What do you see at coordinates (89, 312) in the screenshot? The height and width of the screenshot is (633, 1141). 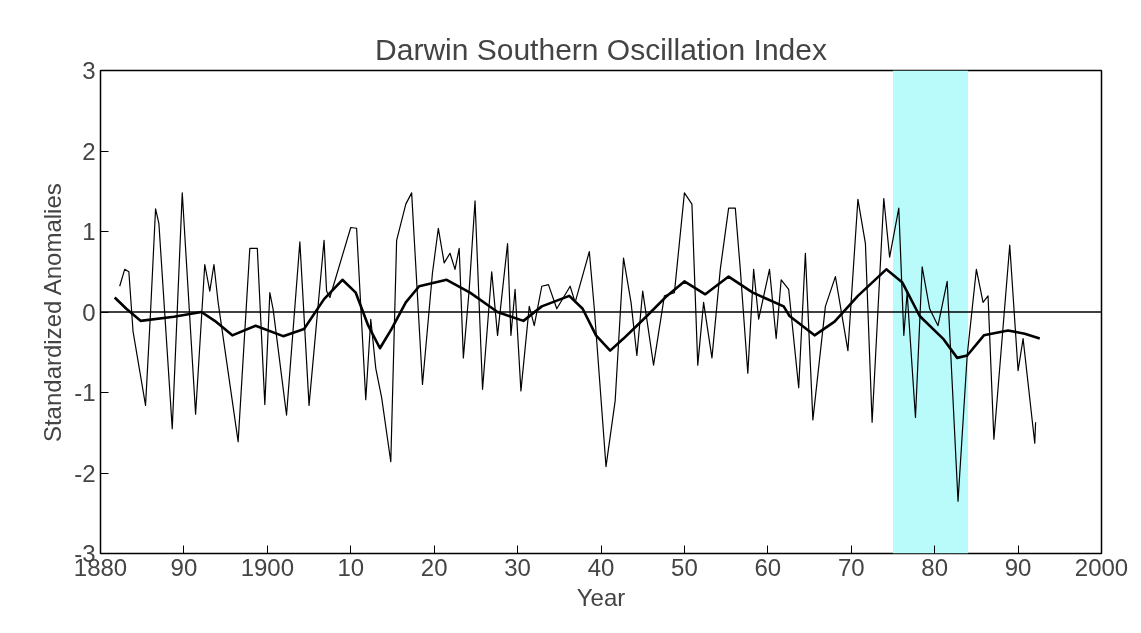 I see `y-tick-label: 0` at bounding box center [89, 312].